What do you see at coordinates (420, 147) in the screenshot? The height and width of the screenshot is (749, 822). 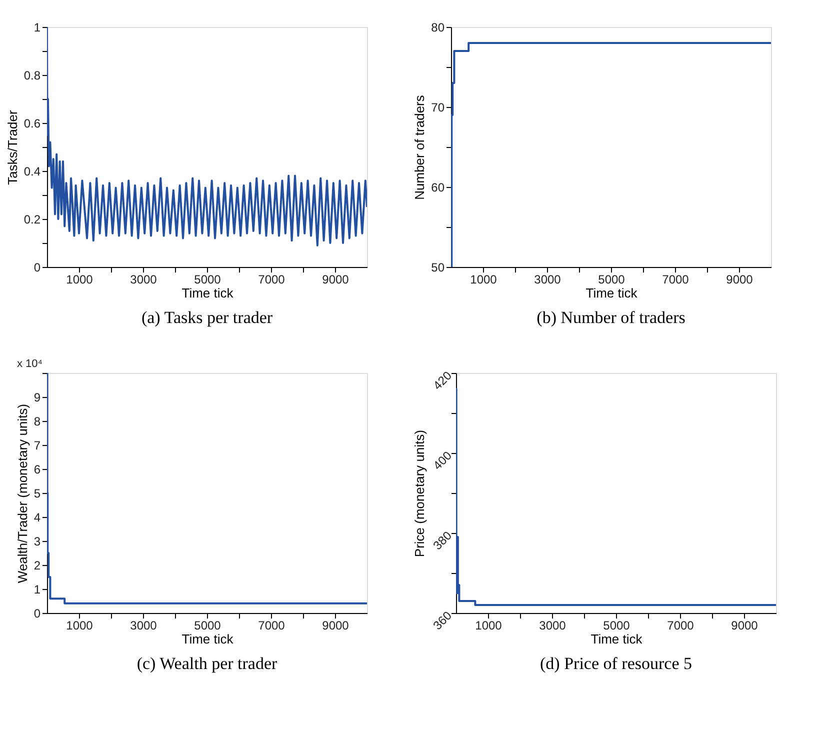 I see `y-axis-title: Number of traders` at bounding box center [420, 147].